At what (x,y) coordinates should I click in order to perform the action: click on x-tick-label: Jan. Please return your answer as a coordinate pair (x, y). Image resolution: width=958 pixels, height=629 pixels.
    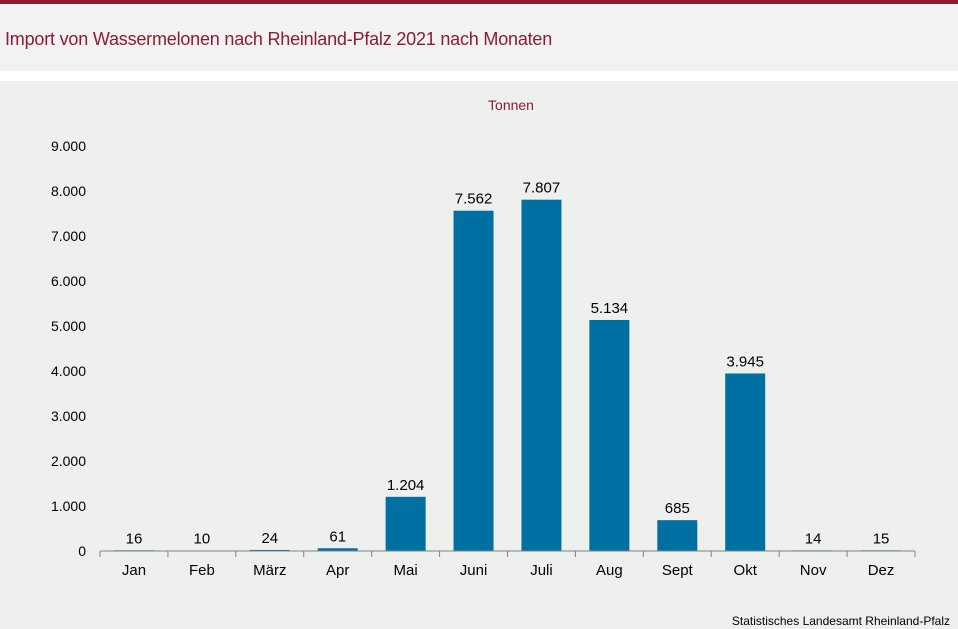
    Looking at the image, I should click on (134, 570).